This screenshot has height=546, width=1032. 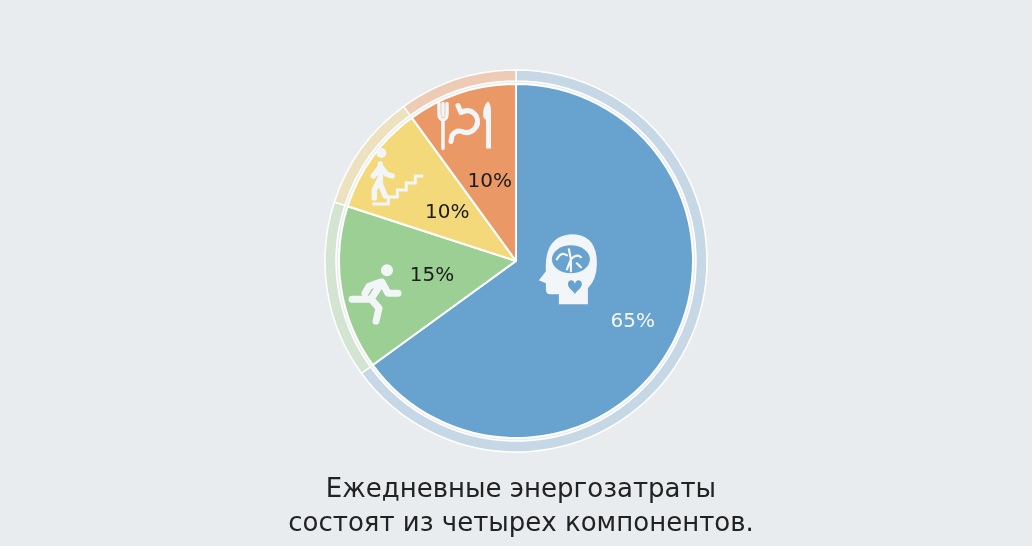 I want to click on text: Ежедневные энергозатраты состоят из четырех компонентов., so click(x=521, y=505).